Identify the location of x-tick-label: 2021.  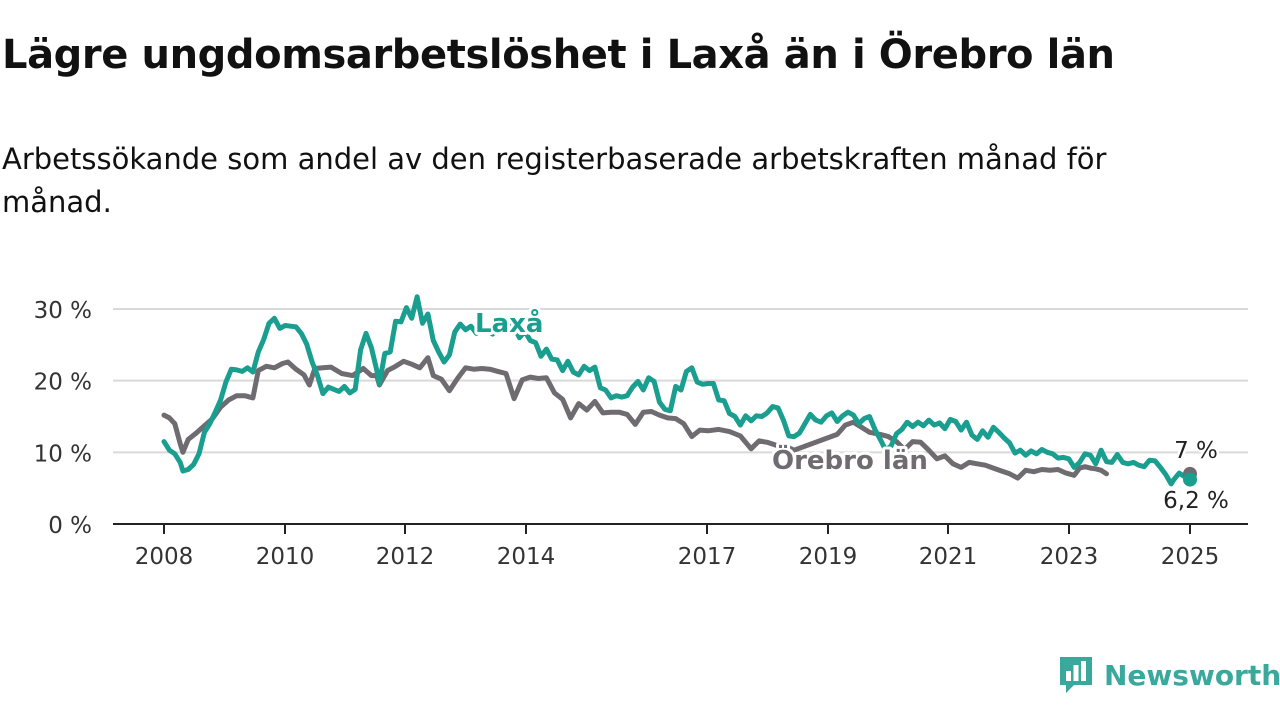
(948, 557).